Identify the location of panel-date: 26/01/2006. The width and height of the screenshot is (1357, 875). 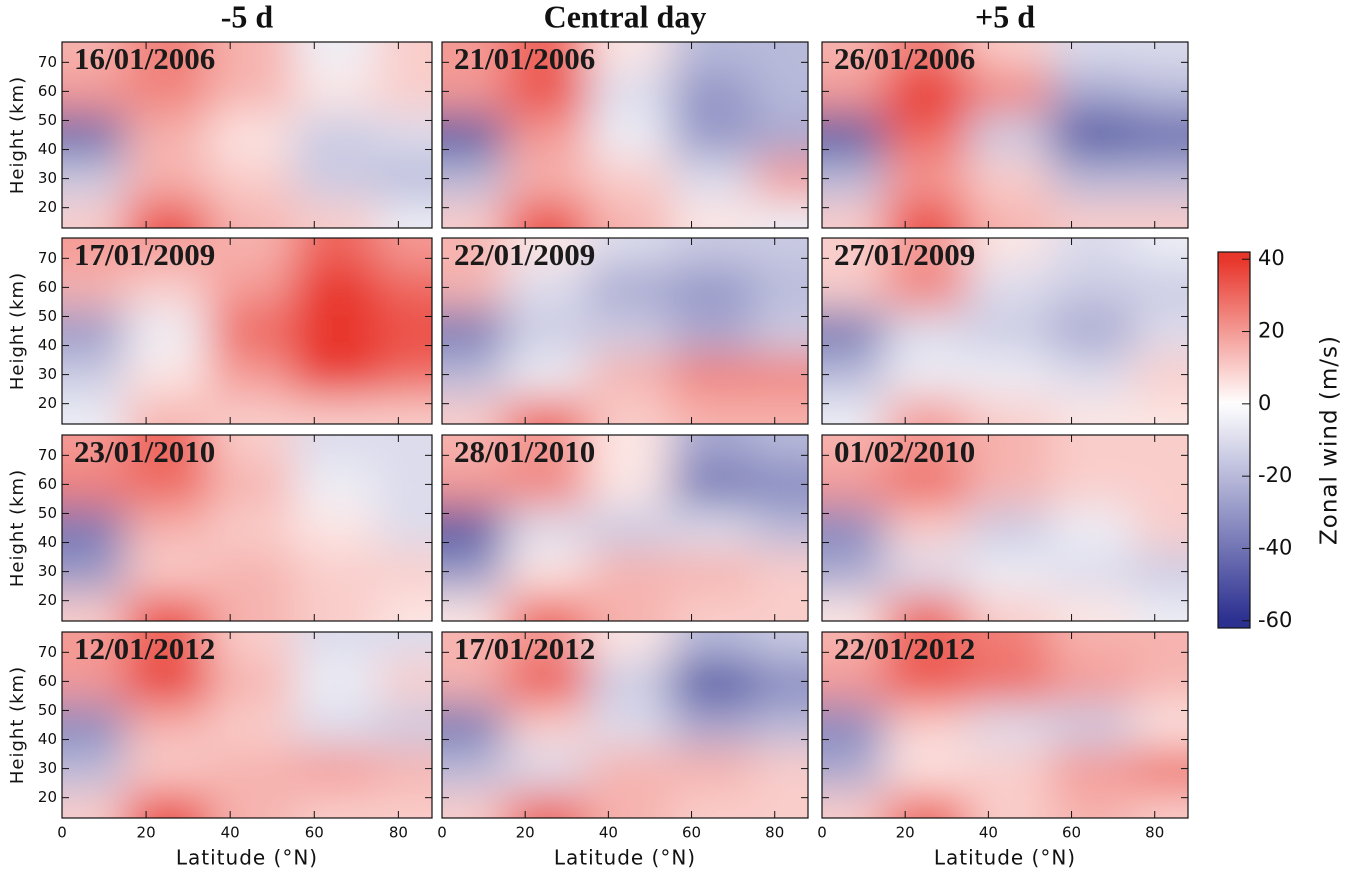
(904, 58).